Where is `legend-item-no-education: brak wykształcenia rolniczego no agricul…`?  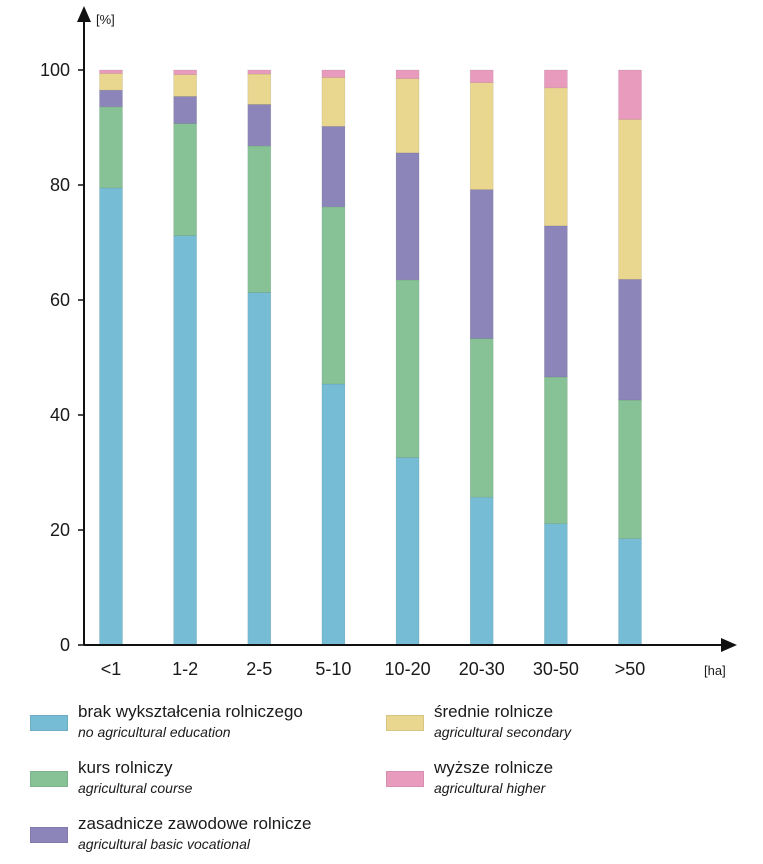
legend-item-no-education: brak wykształcenia rolniczego no agricul… is located at coordinates (166, 722).